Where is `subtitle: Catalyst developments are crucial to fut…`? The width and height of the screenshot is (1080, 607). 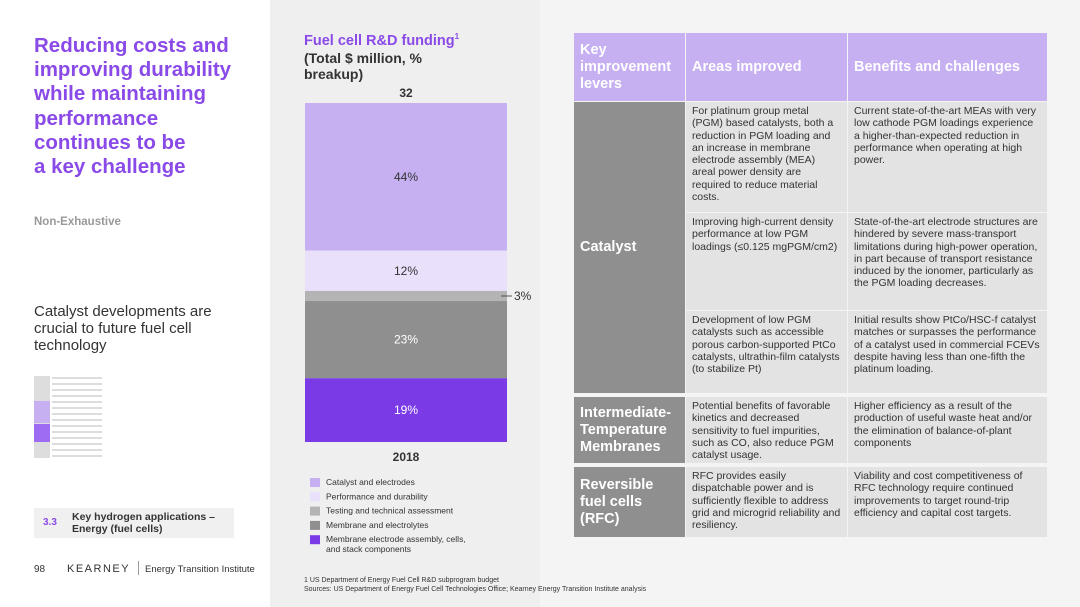
subtitle: Catalyst developments are crucial to fut… is located at coordinates (123, 328).